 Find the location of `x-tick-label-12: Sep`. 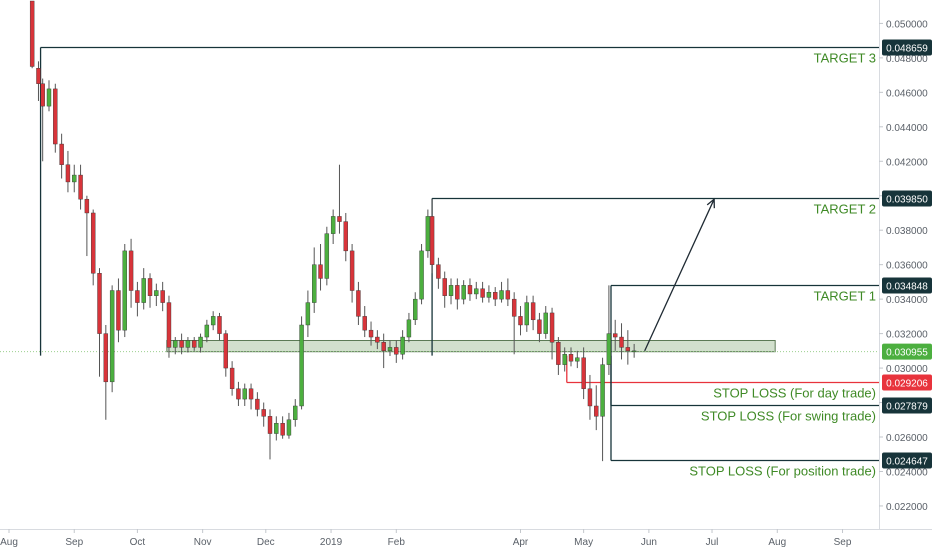

x-tick-label-12: Sep is located at coordinates (843, 542).